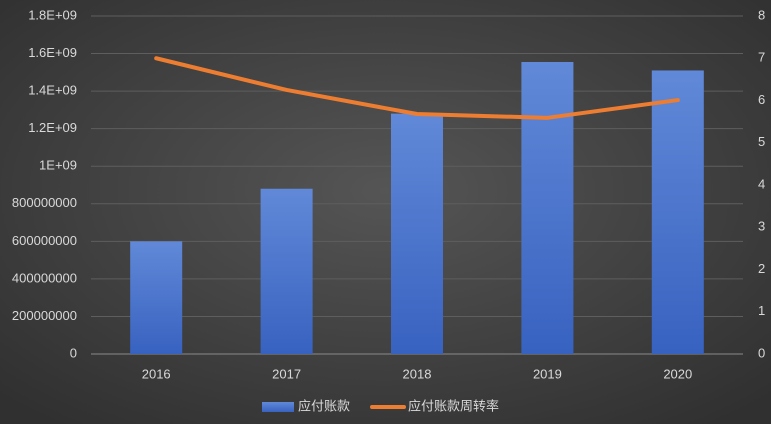 The image size is (771, 424). I want to click on y2-tick-label: 2, so click(761, 268).